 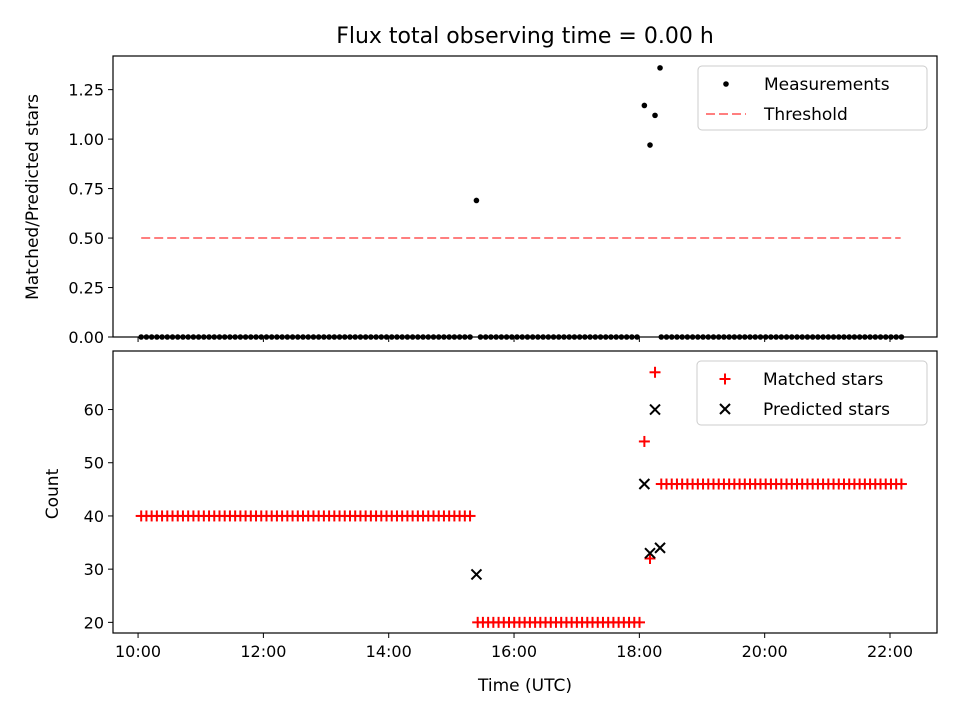 What do you see at coordinates (514, 651) in the screenshot?
I see `bottom-xtick-label: 16:00` at bounding box center [514, 651].